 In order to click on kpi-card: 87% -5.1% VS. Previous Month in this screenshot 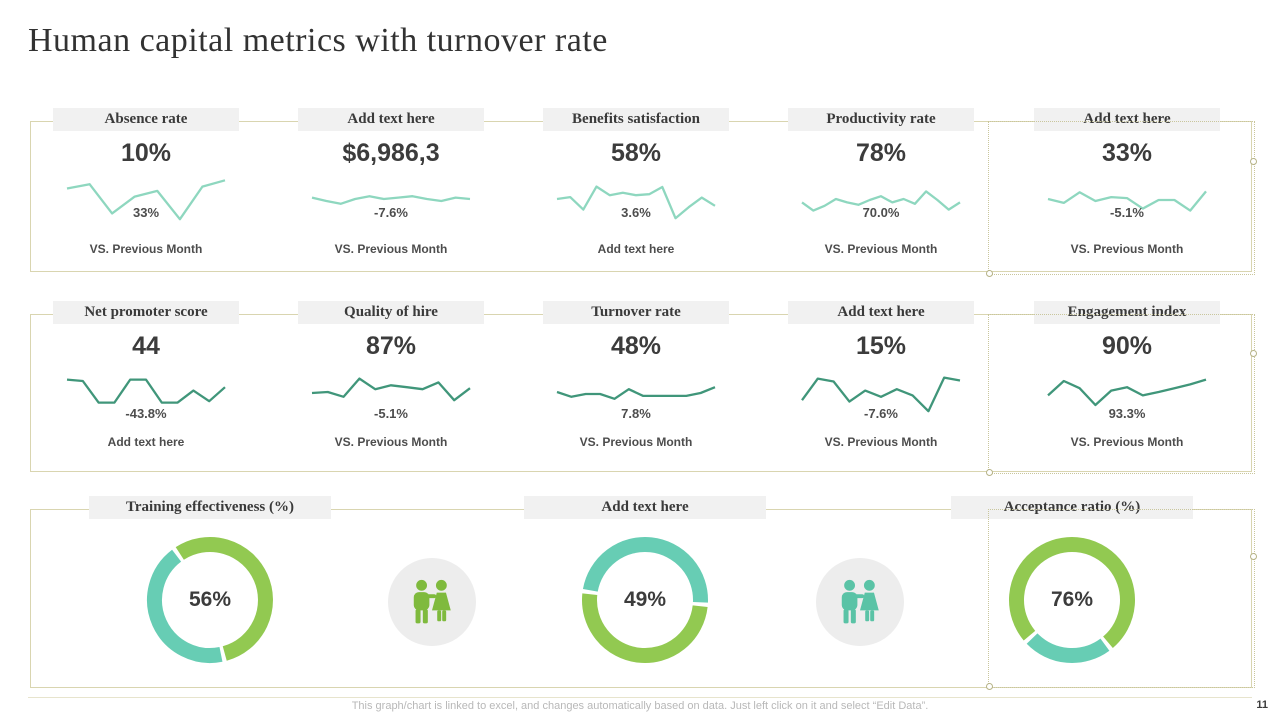, I will do `click(391, 393)`.